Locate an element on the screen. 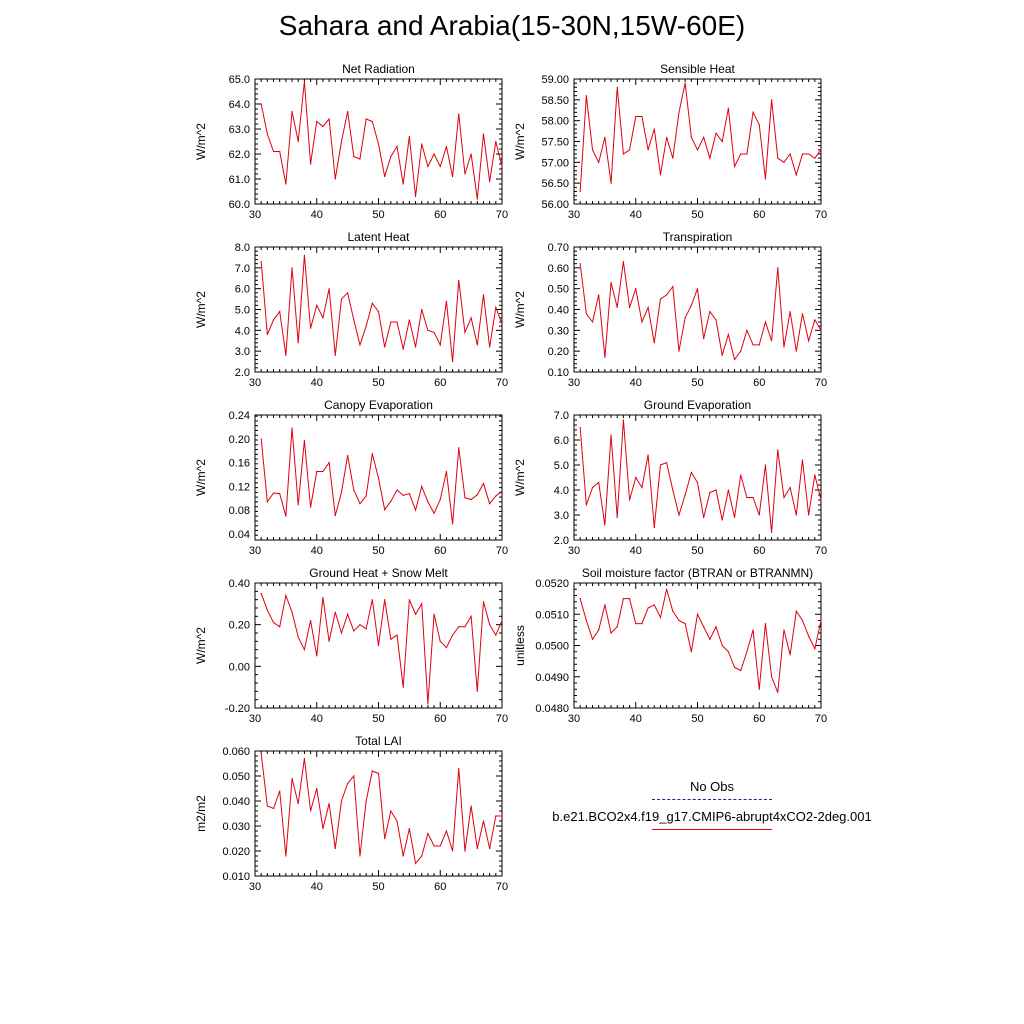 Image resolution: width=1024 pixels, height=1024 pixels. y-tick-label: 0.00 is located at coordinates (239, 667).